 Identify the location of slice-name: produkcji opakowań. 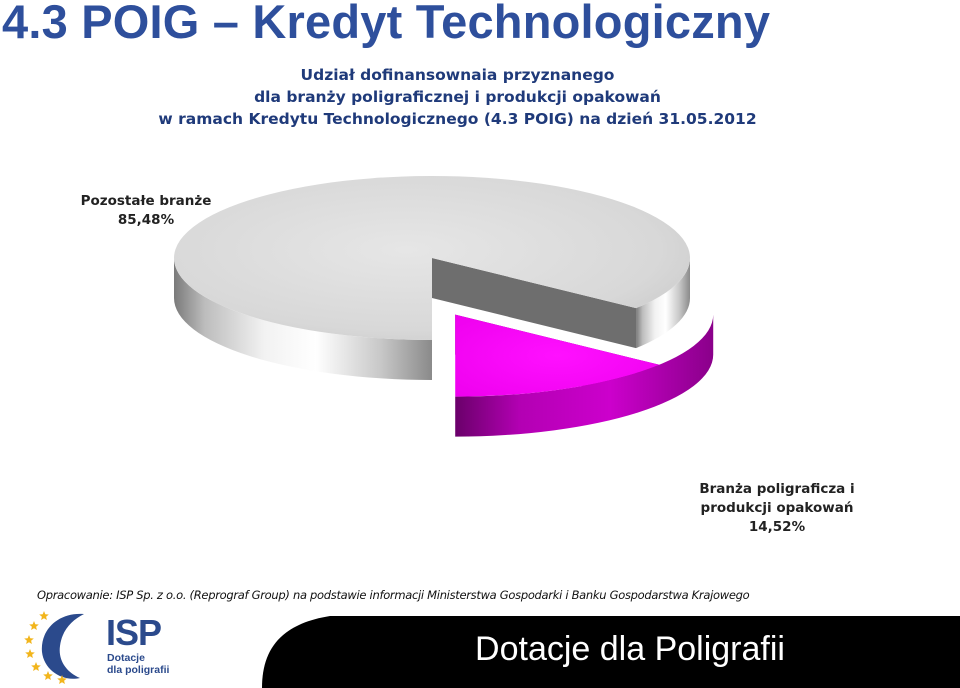
(777, 508).